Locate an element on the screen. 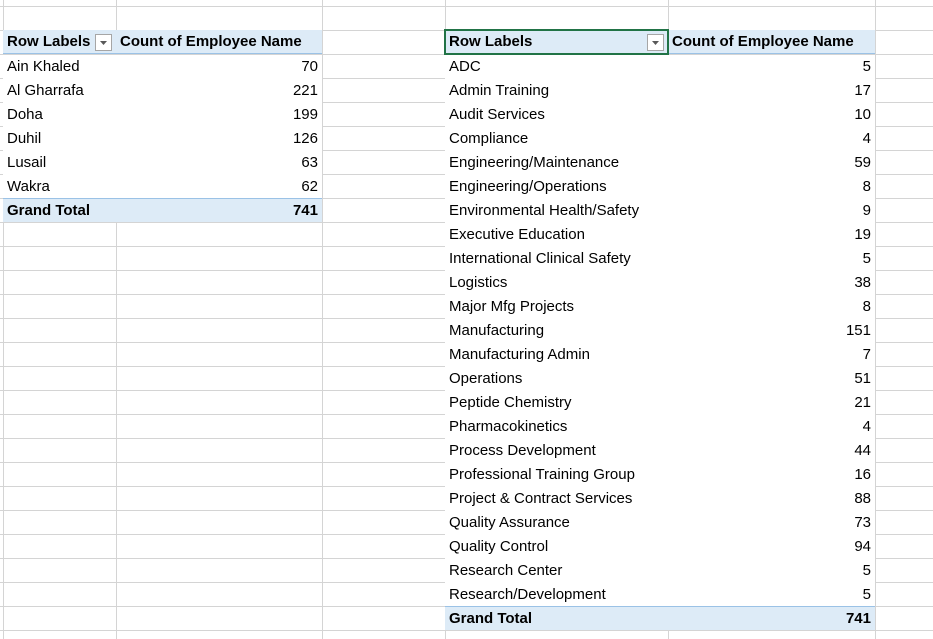 This screenshot has width=933, height=639. row-label: Major Mfg Projects is located at coordinates (556, 307).